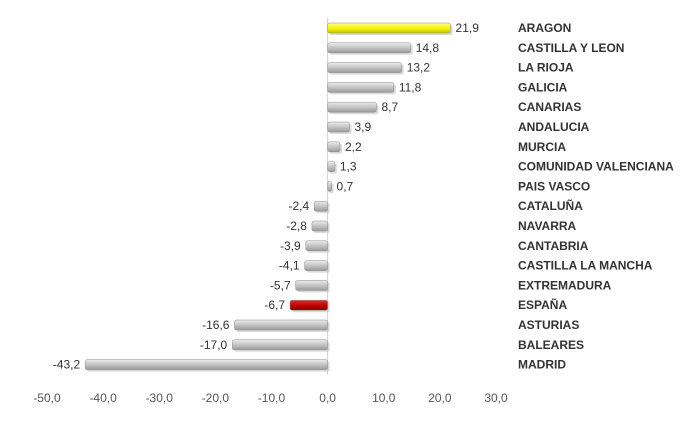 Image resolution: width=700 pixels, height=428 pixels. What do you see at coordinates (369, 48) in the screenshot?
I see `bar-castilla-y-leon` at bounding box center [369, 48].